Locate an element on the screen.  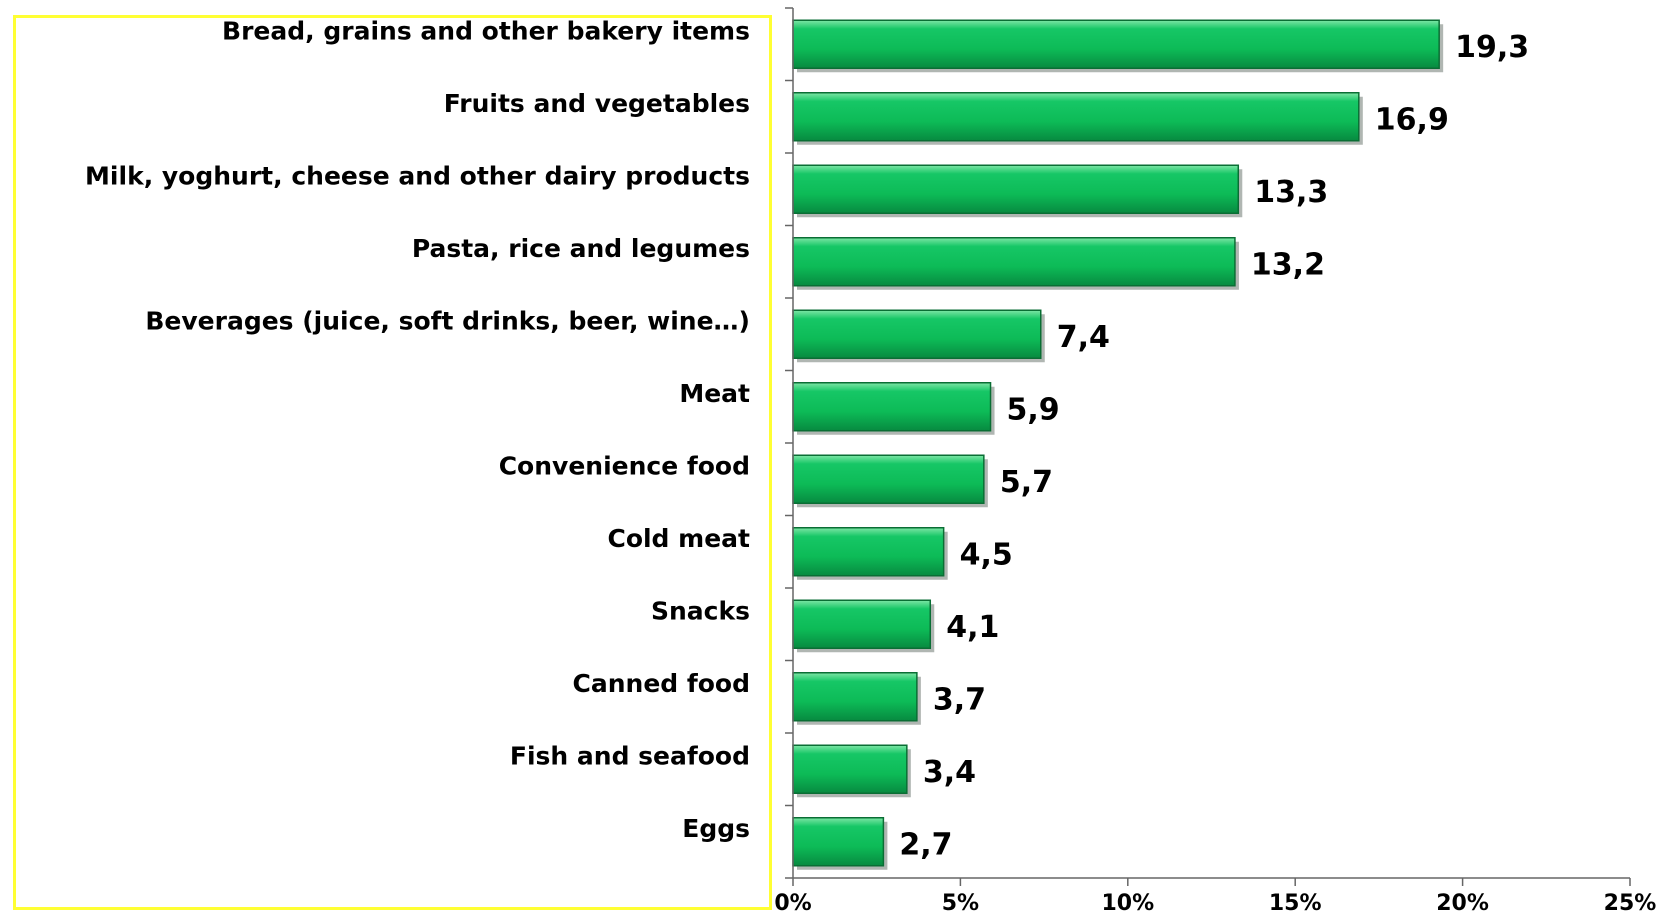
x-tick-label: 20% is located at coordinates (1462, 903).